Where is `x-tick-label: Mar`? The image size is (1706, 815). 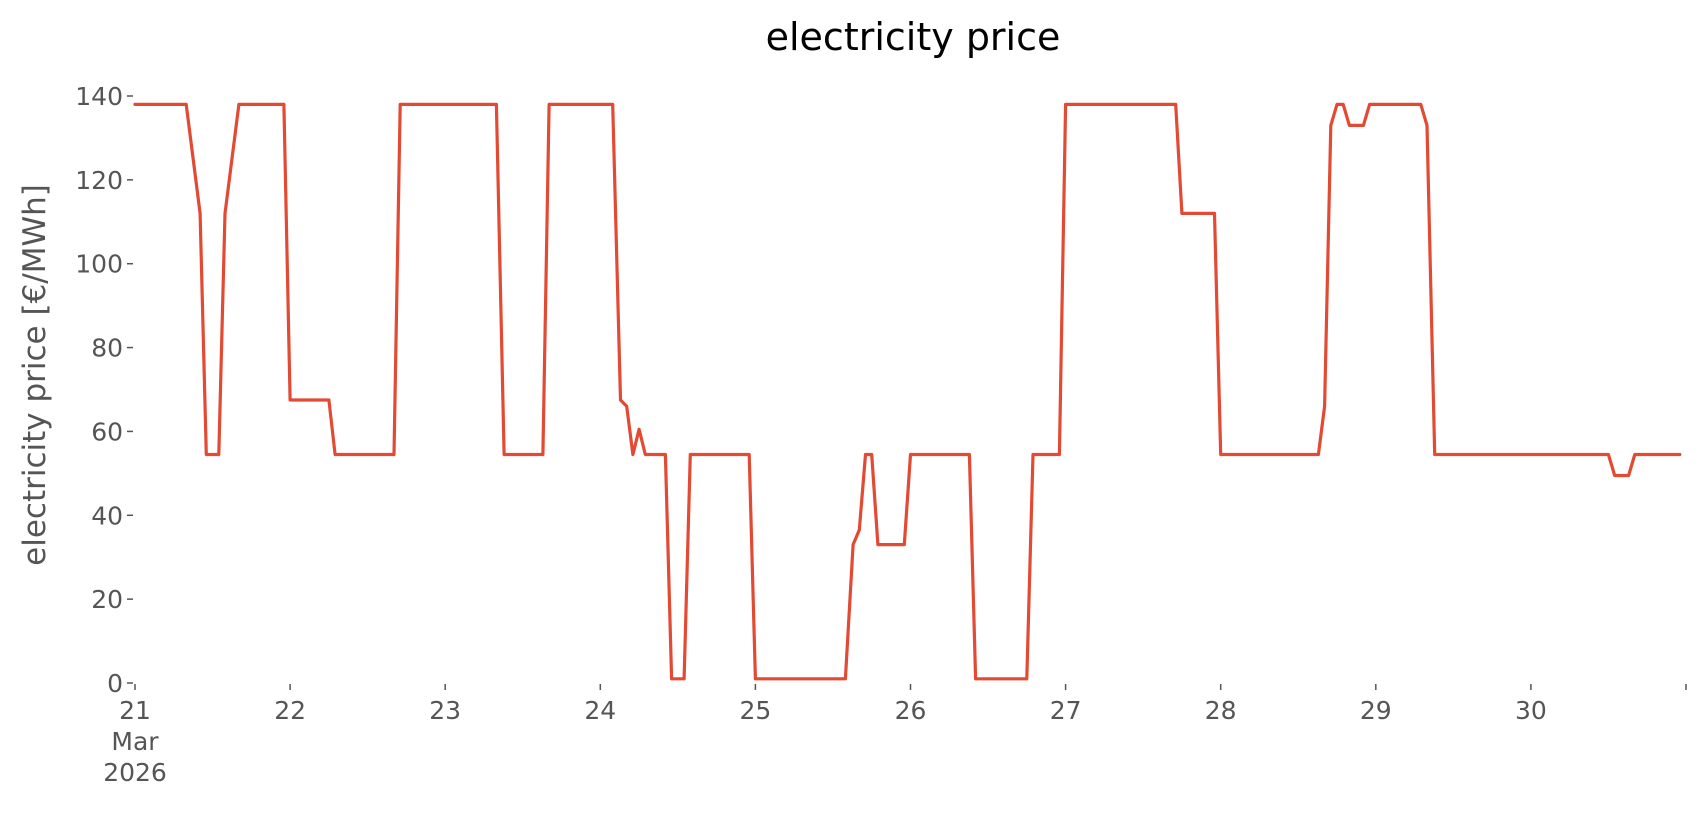
x-tick-label: Mar is located at coordinates (135, 741).